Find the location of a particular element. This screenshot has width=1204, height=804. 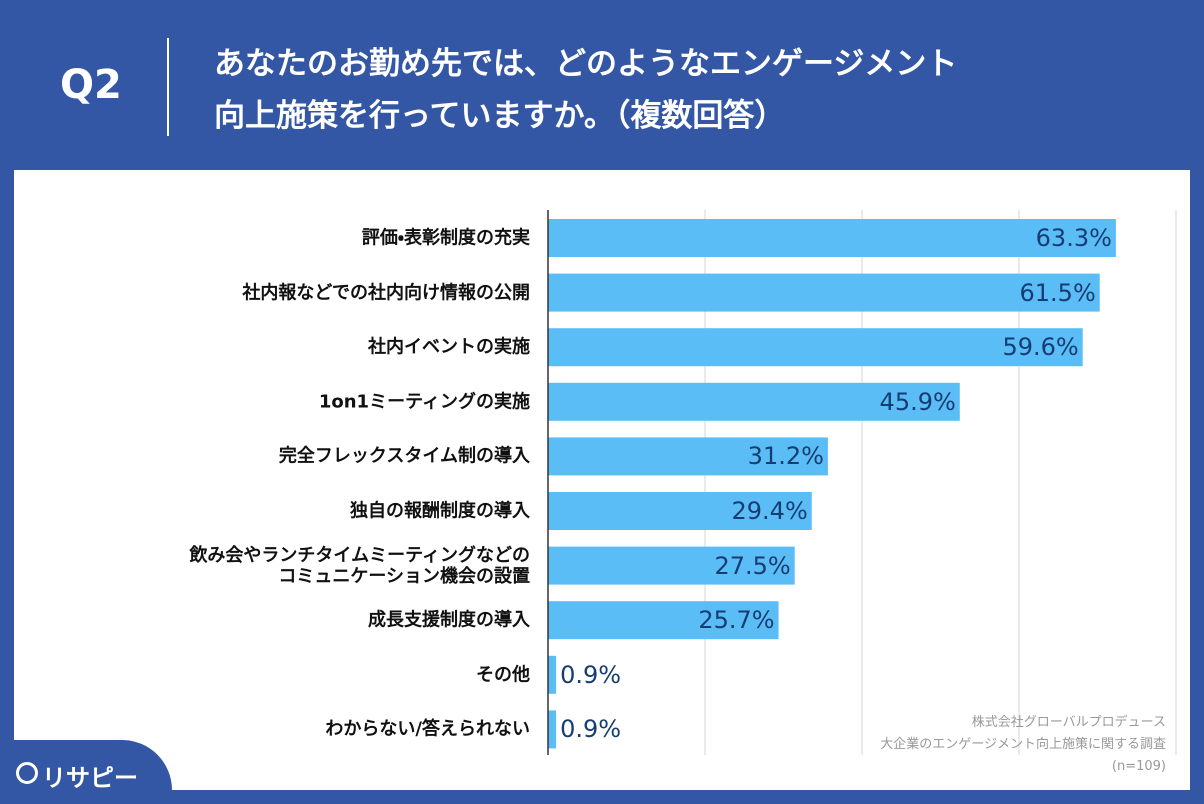

category-label: 飲み会やランチタイムミーティングなどの コミュニケーション機会の設置 is located at coordinates (359, 565).